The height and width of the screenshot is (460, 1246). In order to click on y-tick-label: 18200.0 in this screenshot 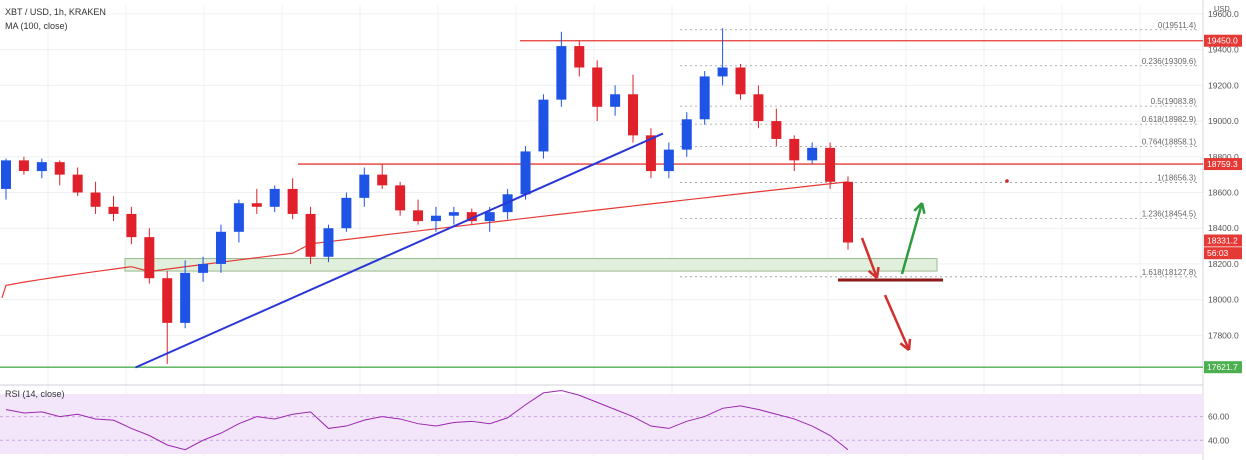, I will do `click(1223, 264)`.